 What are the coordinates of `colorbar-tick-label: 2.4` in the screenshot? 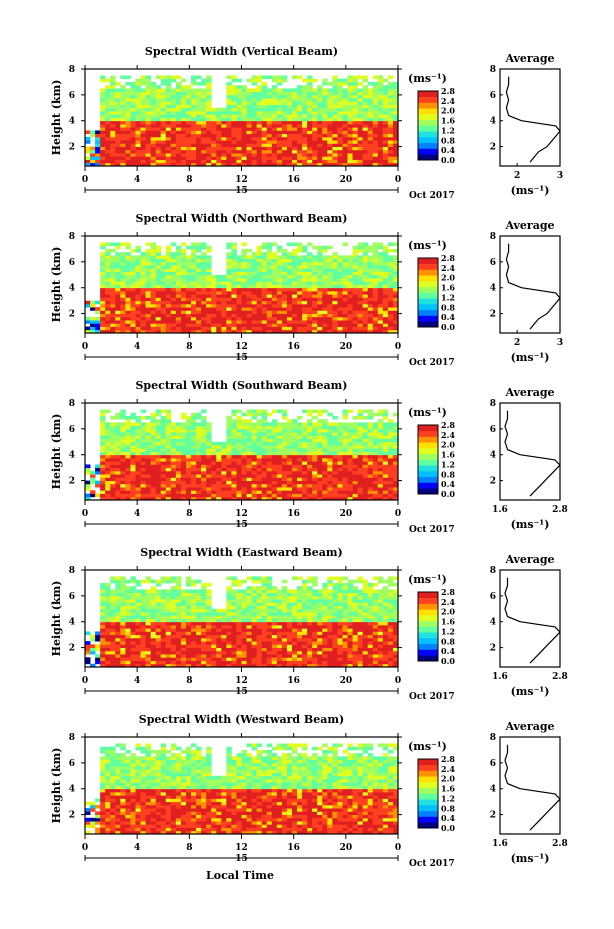 It's located at (448, 101).